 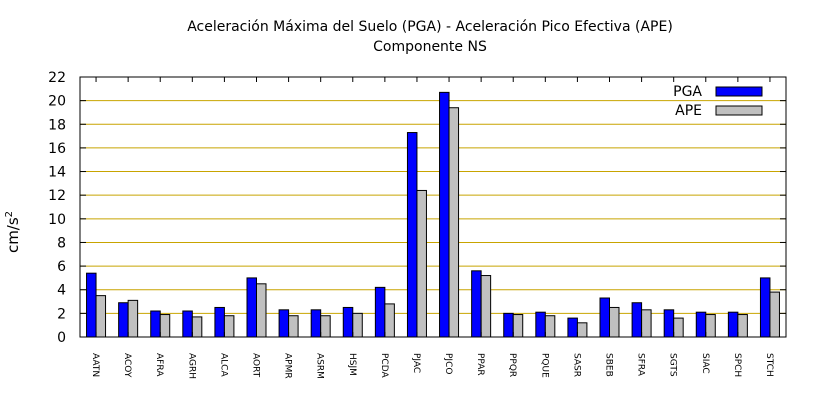 I want to click on bar-pga-ppqr, so click(x=508, y=325).